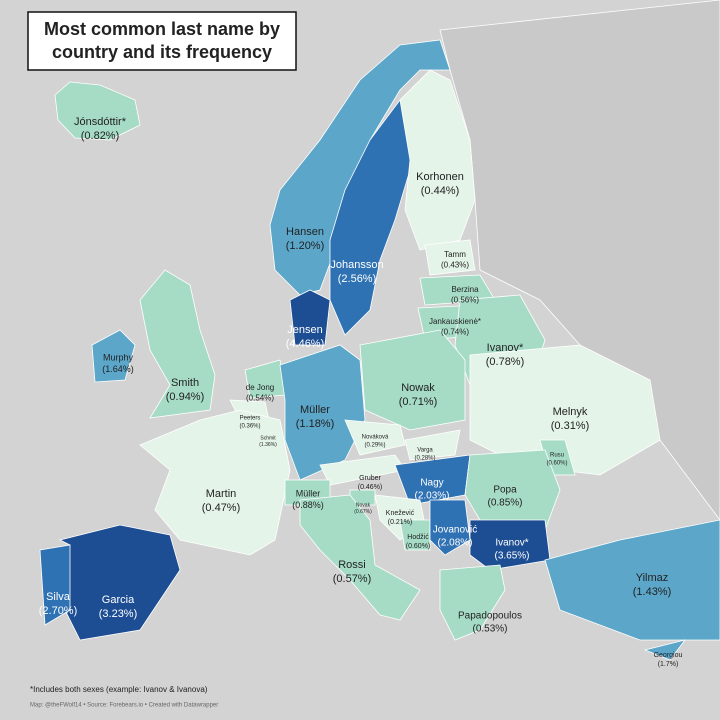 The image size is (720, 720). Describe the element at coordinates (118, 600) in the screenshot. I see `surname: Garcia` at that location.